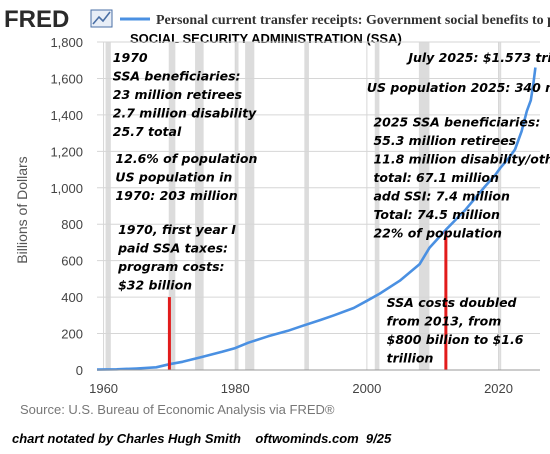 This screenshot has width=550, height=454. Describe the element at coordinates (22, 209) in the screenshot. I see `y-axis-label: Billions of Dollars` at that location.